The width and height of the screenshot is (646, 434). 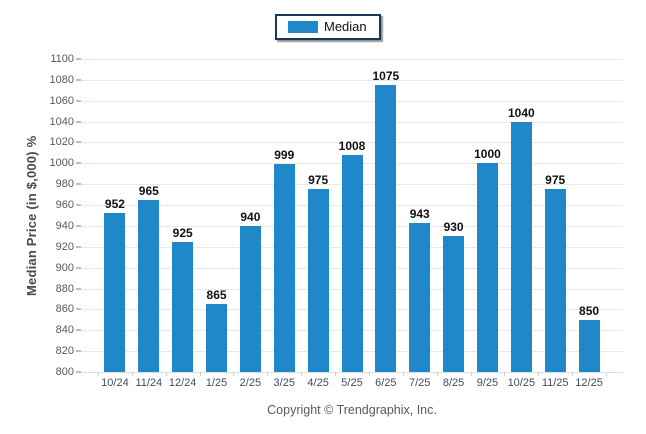 I want to click on x-tick-label-2/25: 2/25, so click(x=250, y=383).